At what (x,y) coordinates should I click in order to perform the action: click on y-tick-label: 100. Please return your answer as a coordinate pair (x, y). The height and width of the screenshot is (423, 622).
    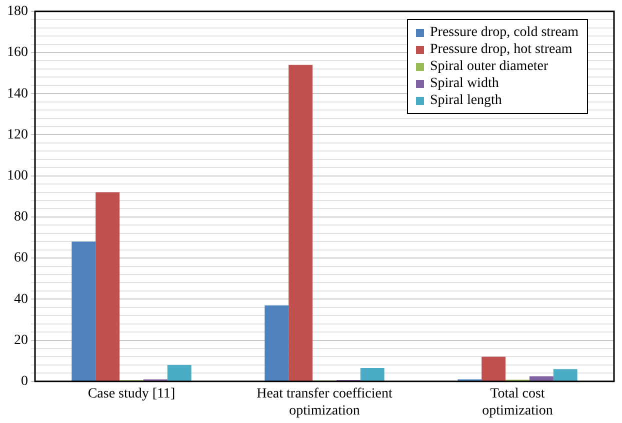
    Looking at the image, I should click on (17, 176).